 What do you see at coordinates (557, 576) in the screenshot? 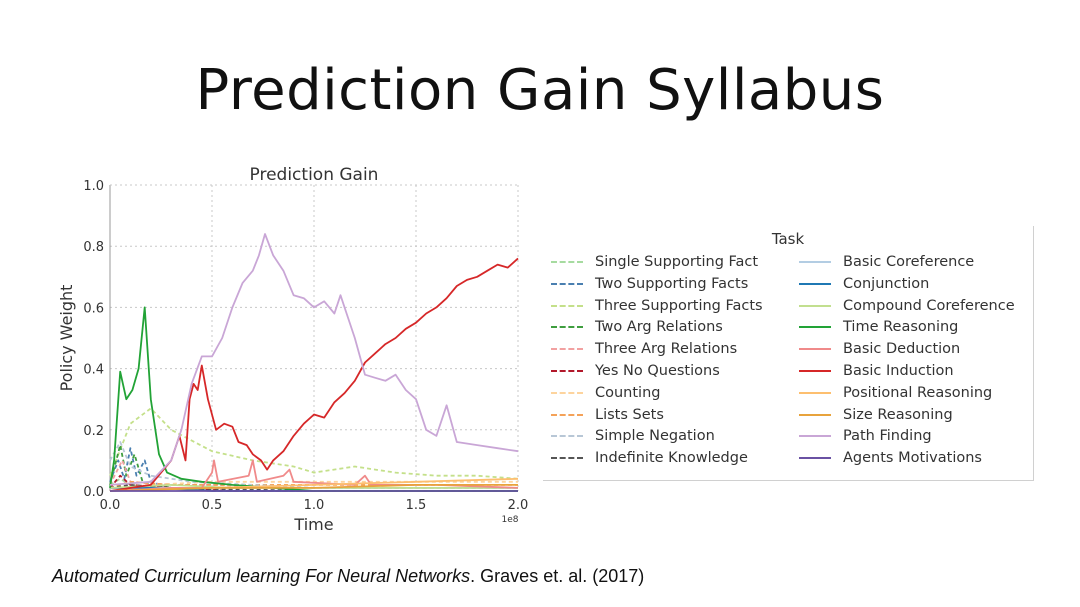
I see `citation-authors: . Graves et. al. (2017)` at bounding box center [557, 576].